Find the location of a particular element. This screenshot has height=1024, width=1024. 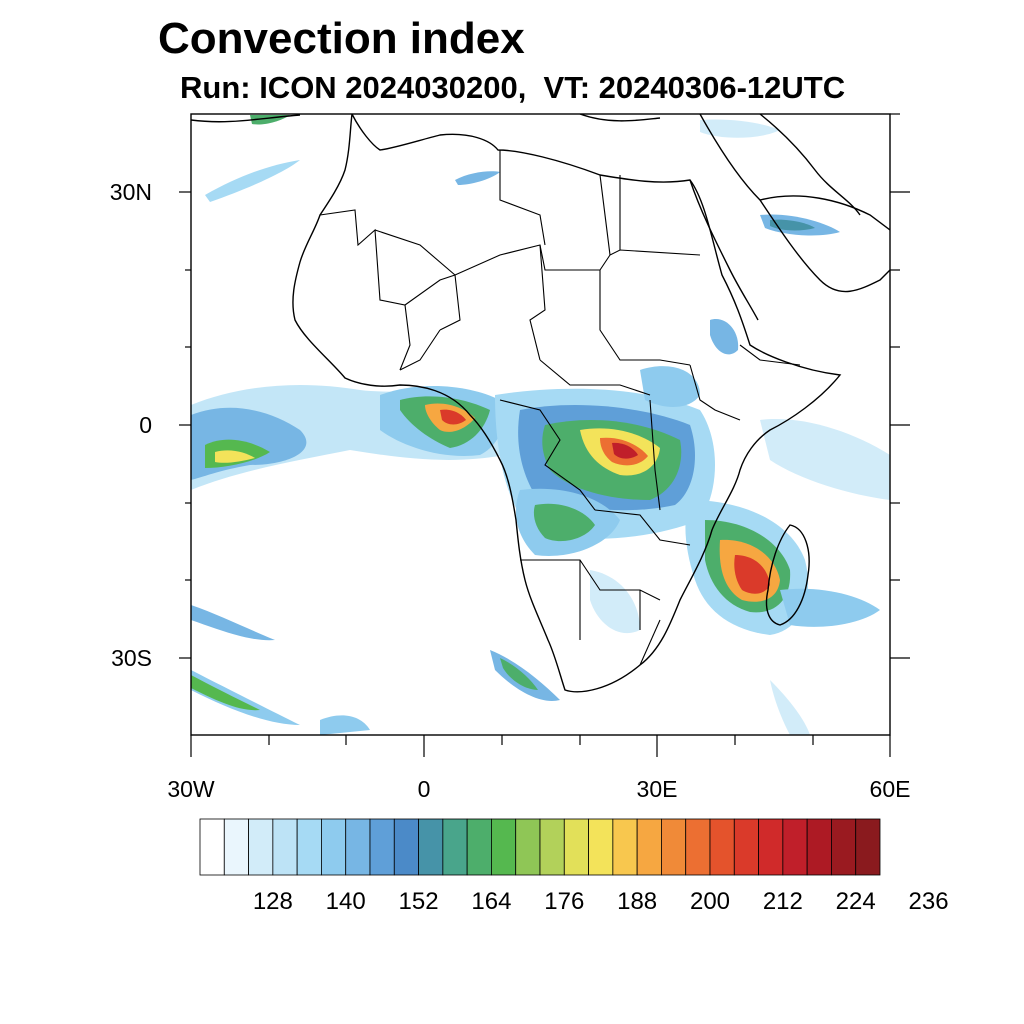

colorbar-label: 212 is located at coordinates (782, 901).